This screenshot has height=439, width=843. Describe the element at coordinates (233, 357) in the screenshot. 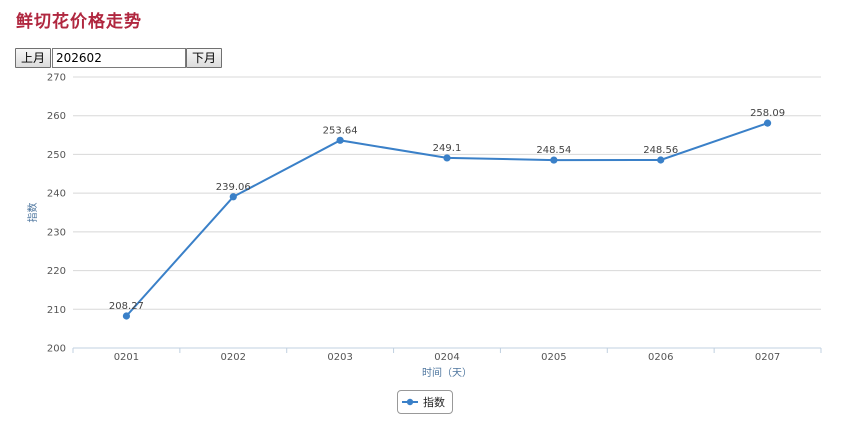

I see `x-tick-label: 0202` at that location.